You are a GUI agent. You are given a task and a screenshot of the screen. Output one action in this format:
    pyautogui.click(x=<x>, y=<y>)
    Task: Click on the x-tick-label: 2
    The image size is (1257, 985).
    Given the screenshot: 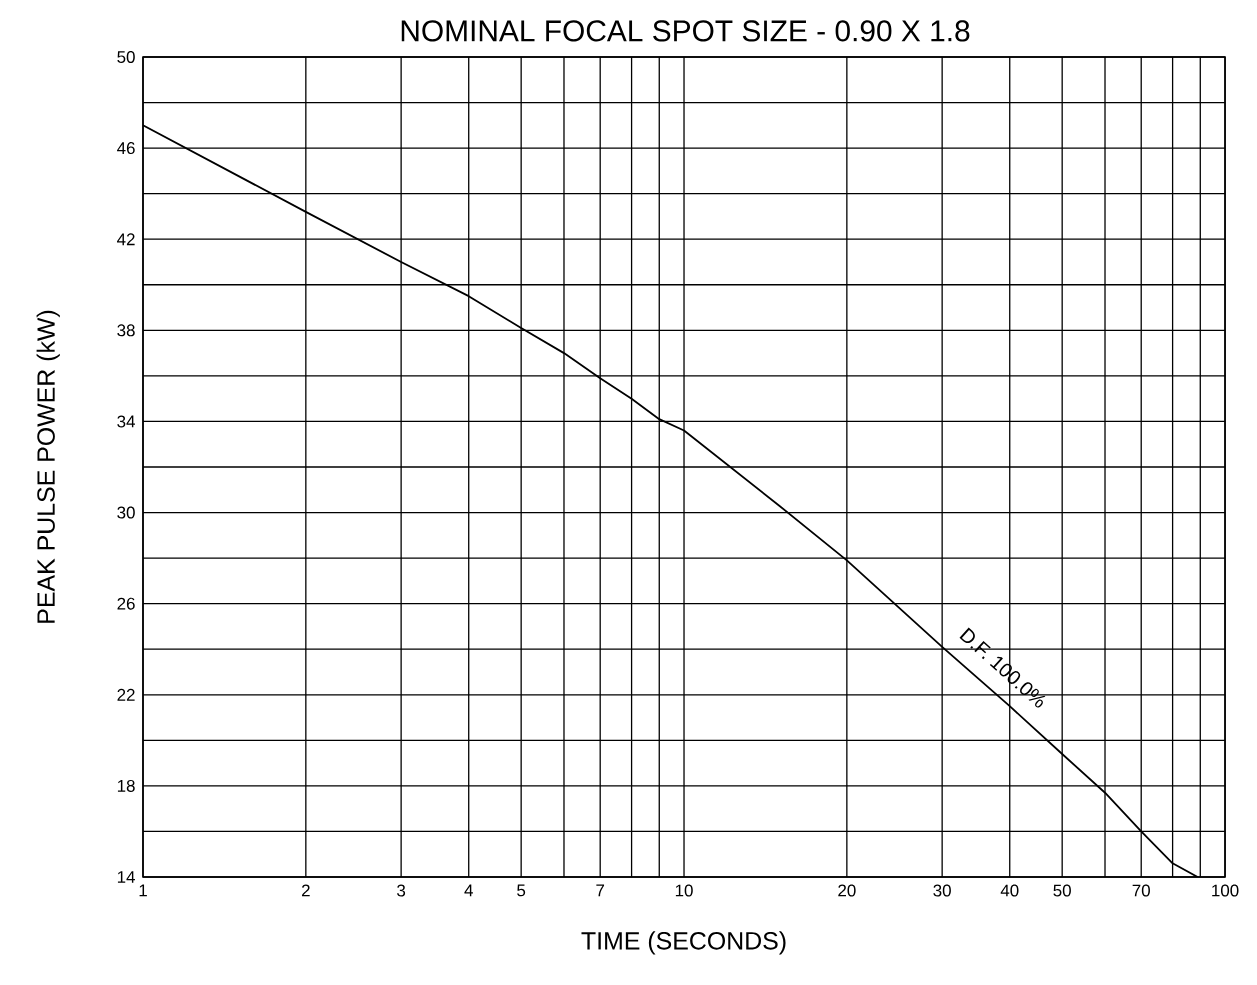 What is the action you would take?
    pyautogui.click(x=305, y=890)
    